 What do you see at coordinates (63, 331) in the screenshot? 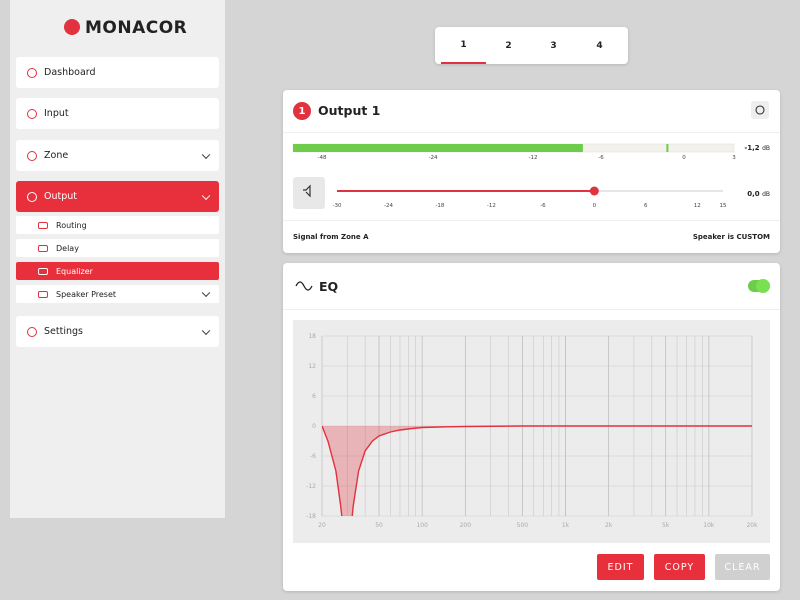
I see `menu-label: Settings` at bounding box center [63, 331].